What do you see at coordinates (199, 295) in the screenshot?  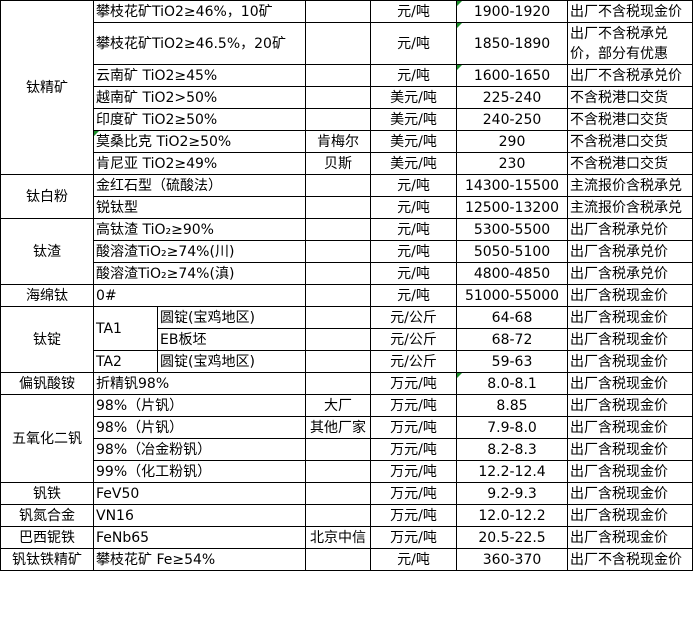 I see `spec-cell: 0#` at bounding box center [199, 295].